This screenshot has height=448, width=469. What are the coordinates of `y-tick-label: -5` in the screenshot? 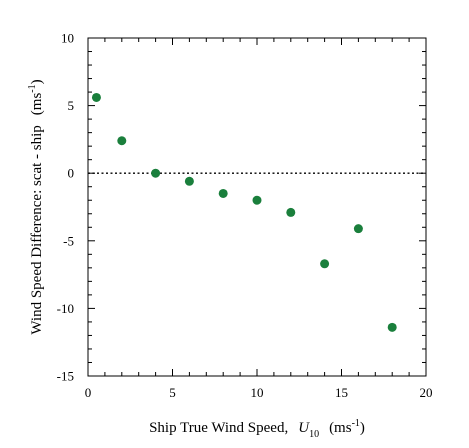 It's located at (68, 240).